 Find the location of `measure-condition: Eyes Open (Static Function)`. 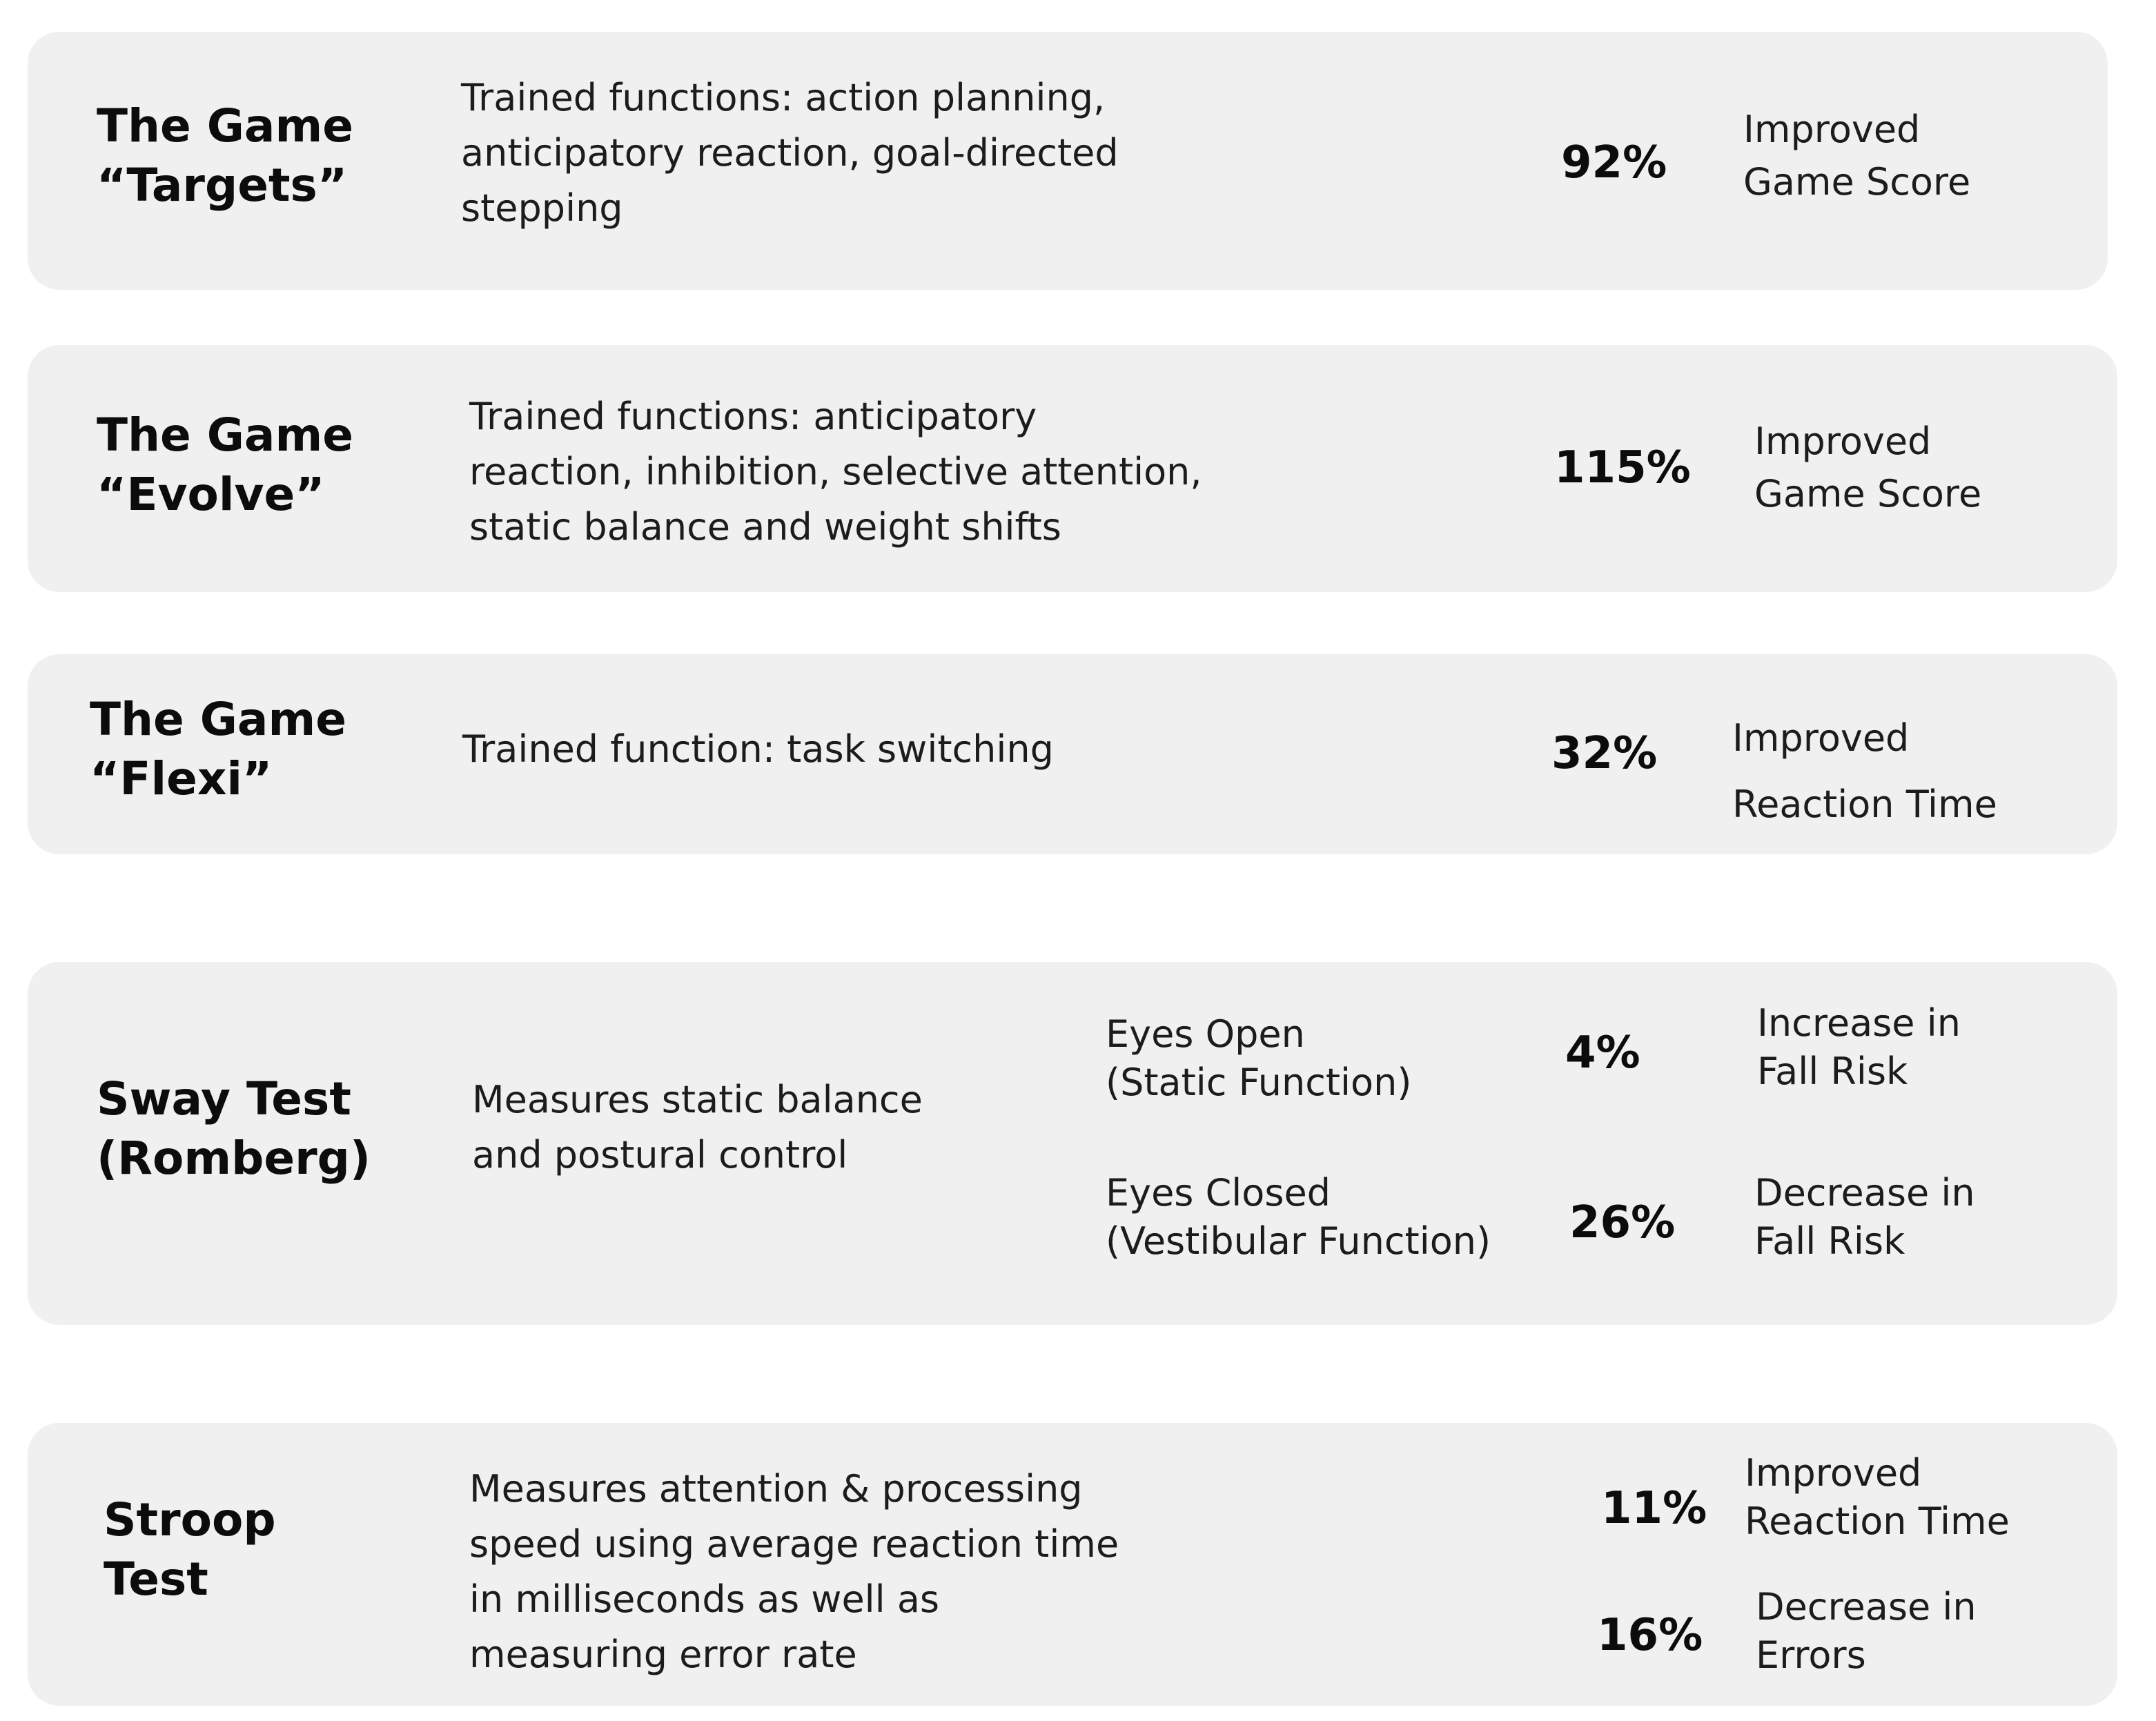

measure-condition: Eyes Open (Static Function) is located at coordinates (1259, 1058).